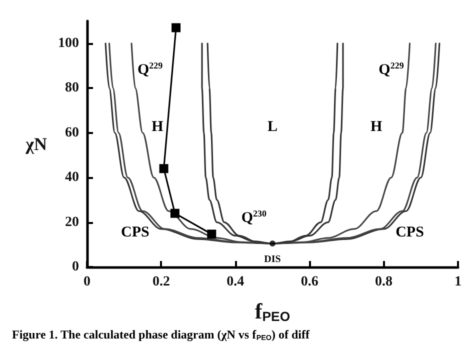  Describe the element at coordinates (87, 282) in the screenshot. I see `x-tick-label: 0` at that location.